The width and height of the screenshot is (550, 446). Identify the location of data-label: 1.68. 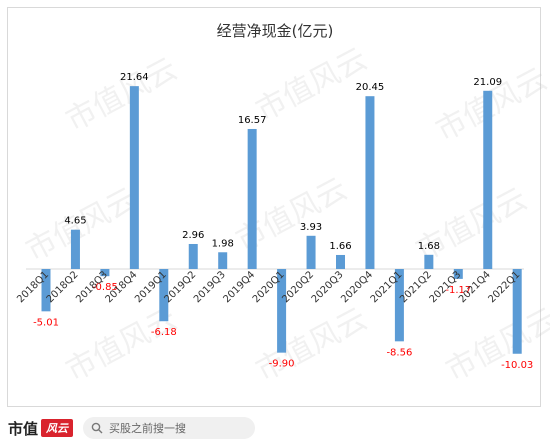
(429, 246).